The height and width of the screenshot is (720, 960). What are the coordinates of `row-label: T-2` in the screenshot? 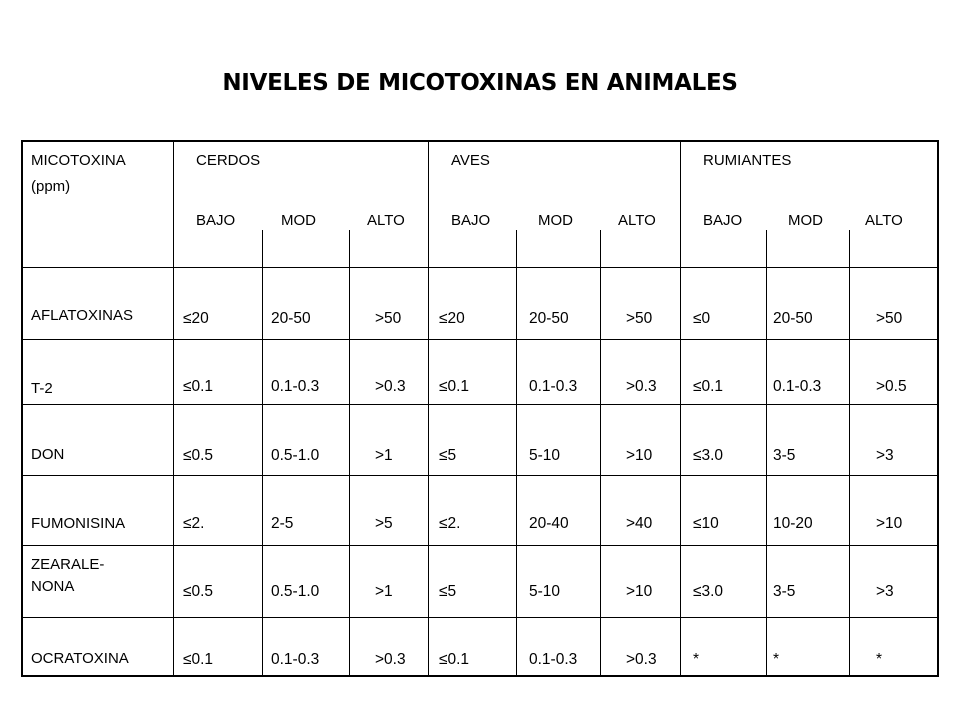 It's located at (42, 388).